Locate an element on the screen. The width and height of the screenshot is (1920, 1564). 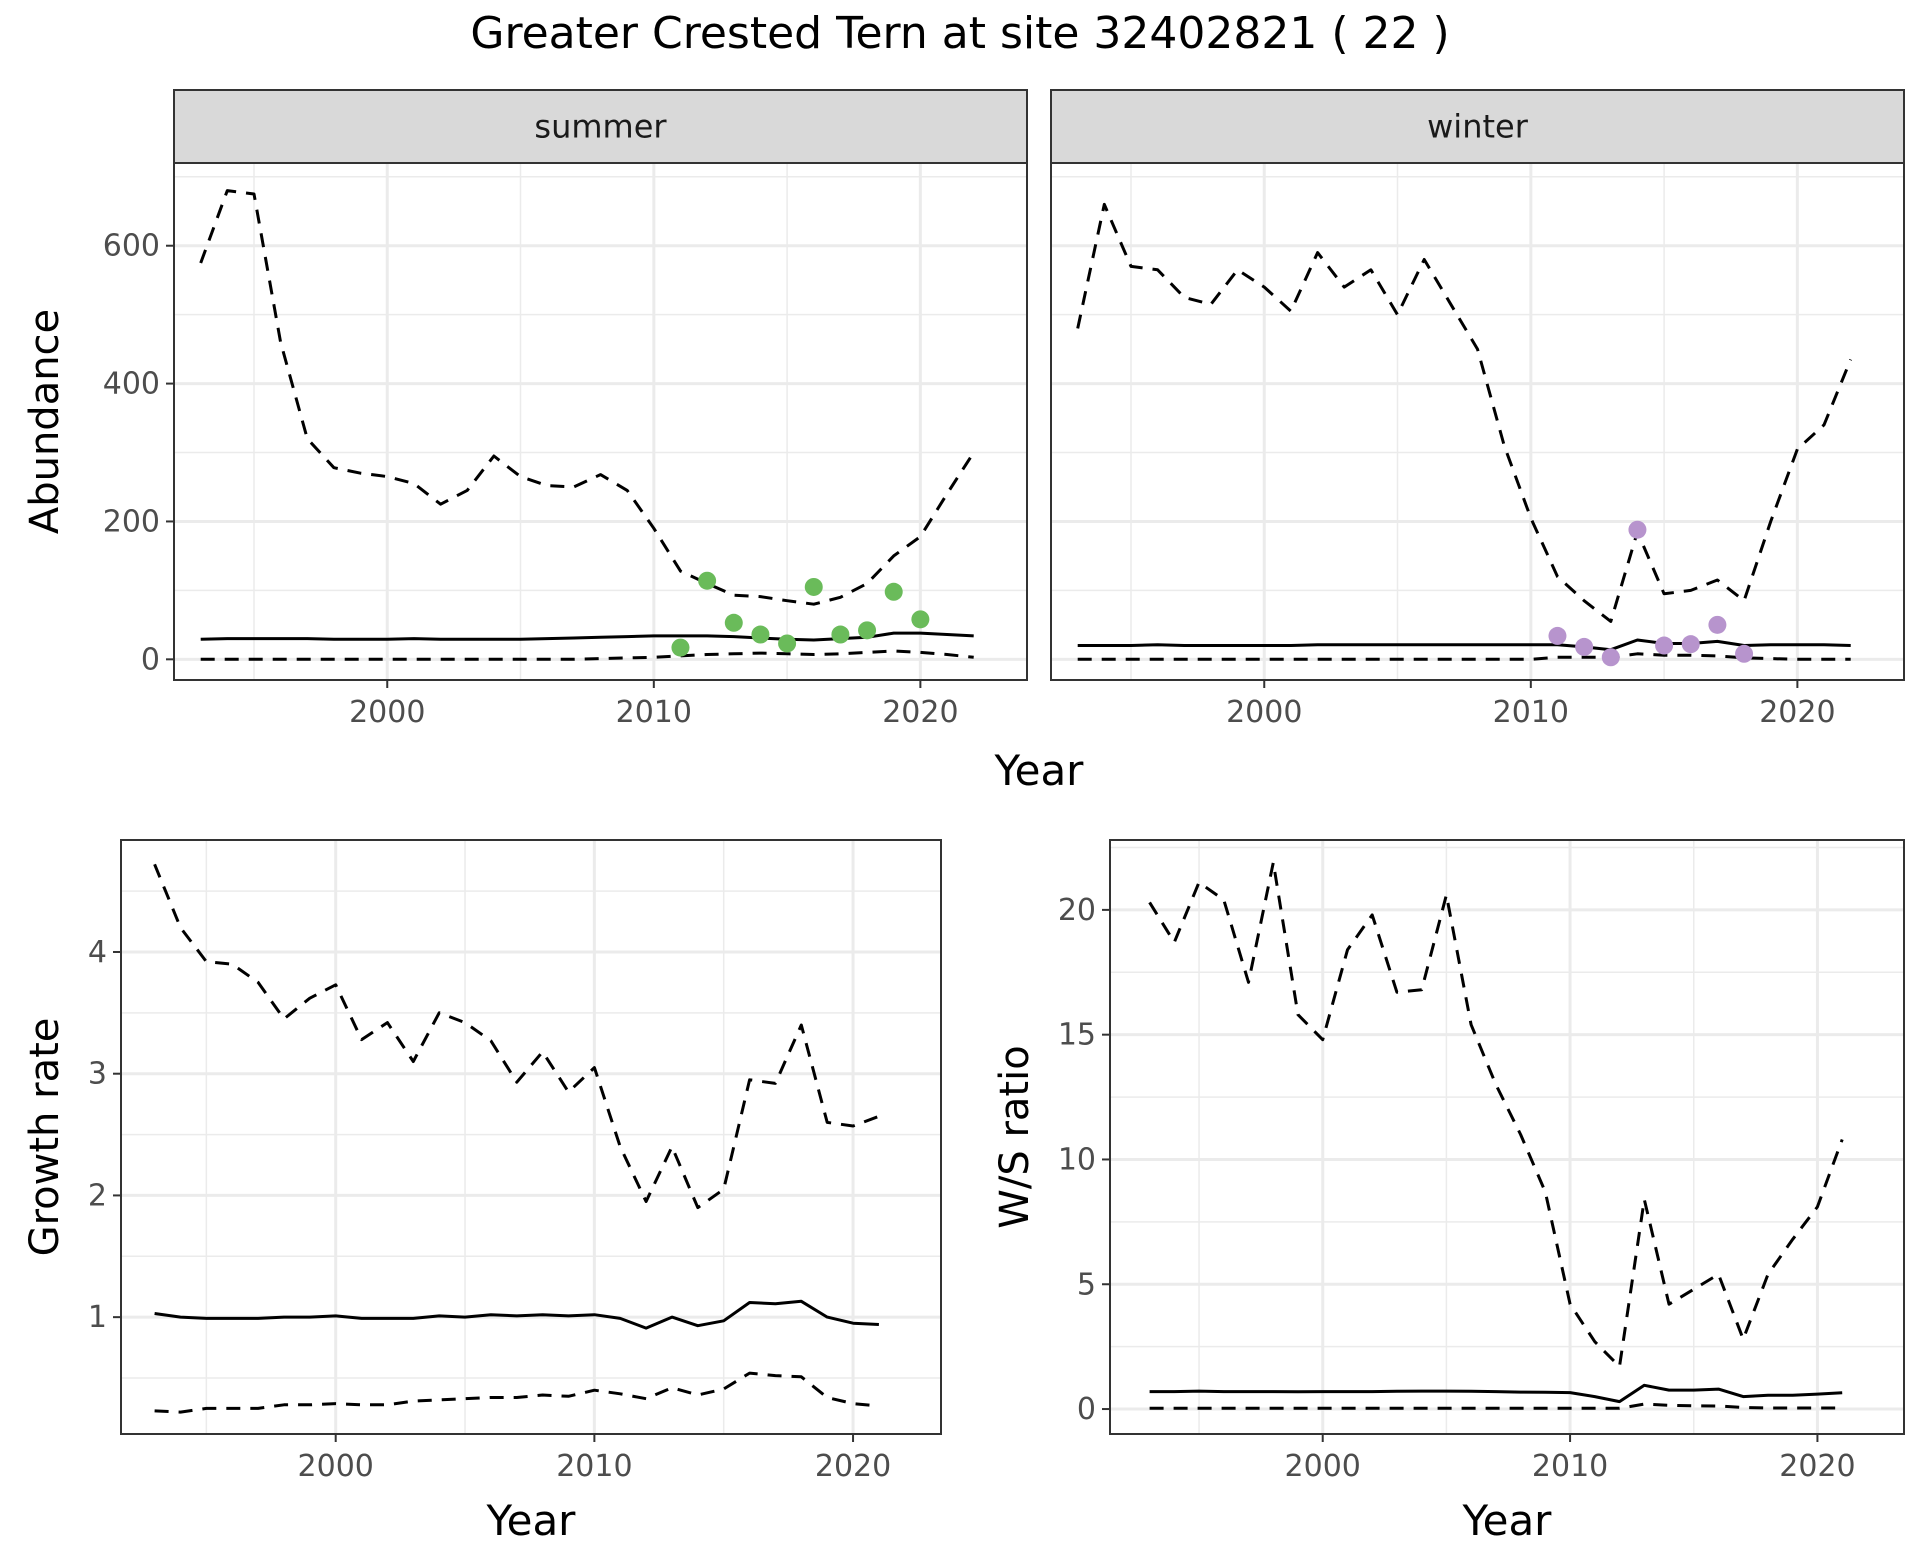
facet-strip-label: winter is located at coordinates (1478, 127).